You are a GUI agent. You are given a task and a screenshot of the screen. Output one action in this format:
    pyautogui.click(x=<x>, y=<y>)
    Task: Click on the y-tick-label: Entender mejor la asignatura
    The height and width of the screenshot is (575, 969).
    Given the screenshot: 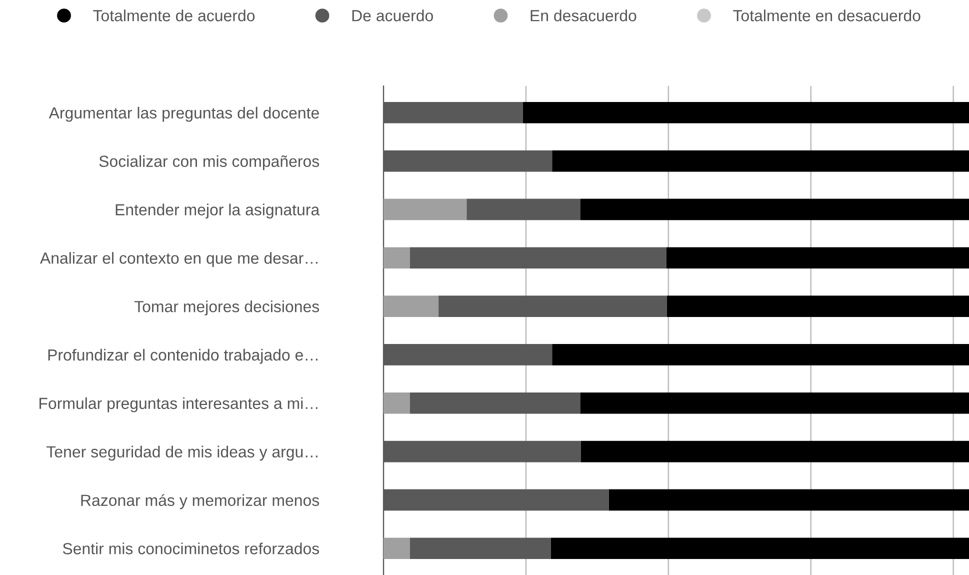 What is the action you would take?
    pyautogui.click(x=218, y=211)
    